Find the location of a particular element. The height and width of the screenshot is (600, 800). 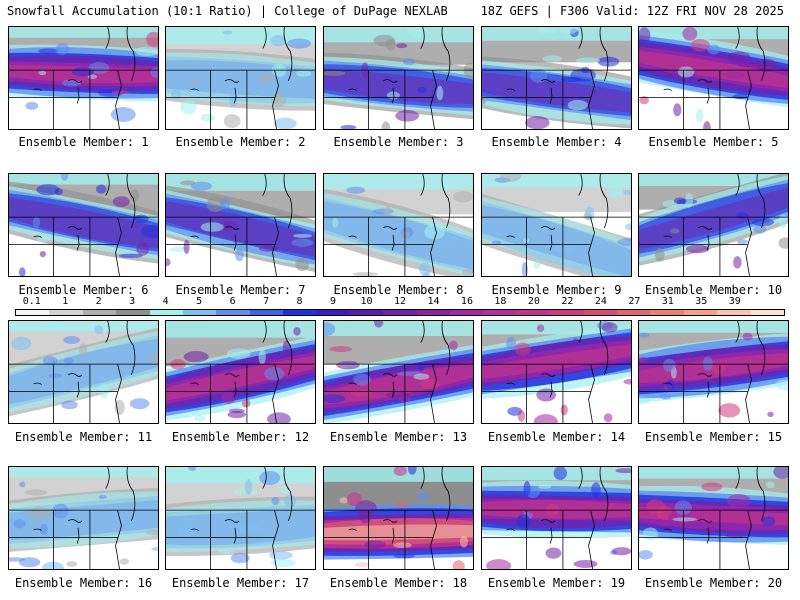

legend-labels: 0.1 1 2 3 4 5 6 7 8 9 10 12 14 16 18 20 22 24 27 31 35 39 is located at coordinates (400, 302).